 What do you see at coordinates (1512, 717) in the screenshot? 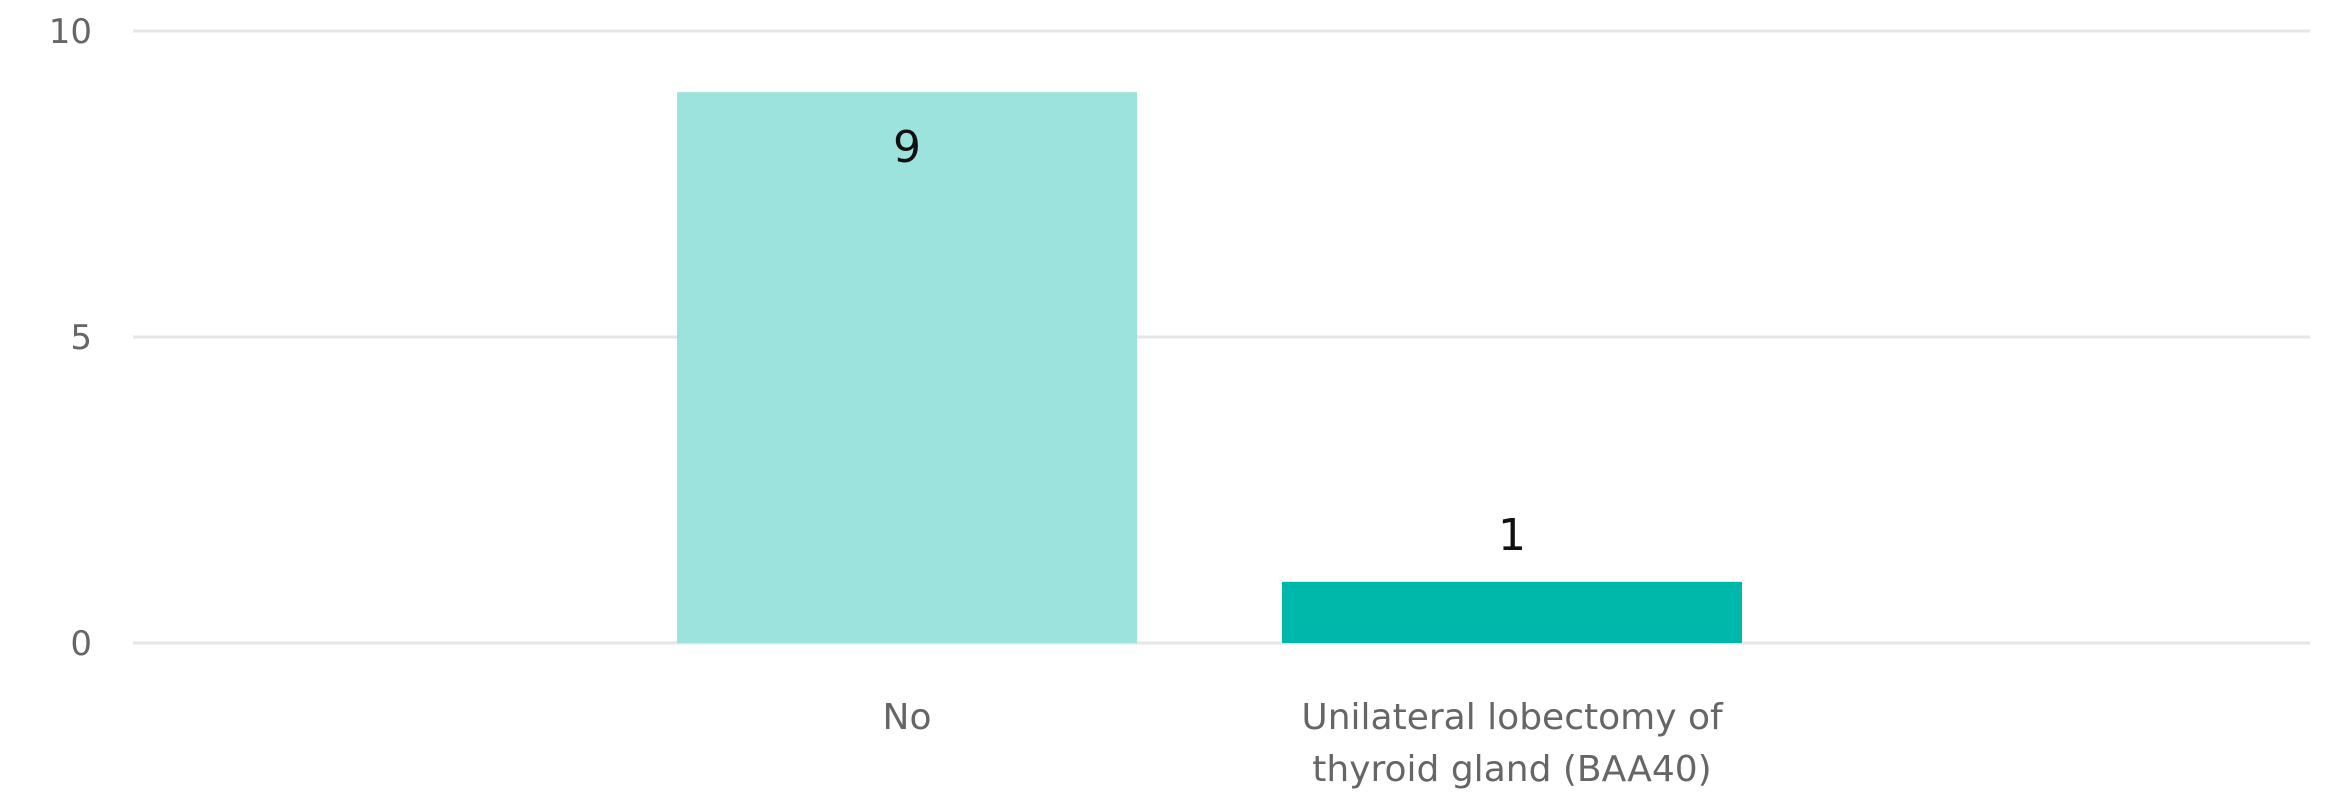
I see `x-tick-label-line: Unilateral lobectomy of` at bounding box center [1512, 717].